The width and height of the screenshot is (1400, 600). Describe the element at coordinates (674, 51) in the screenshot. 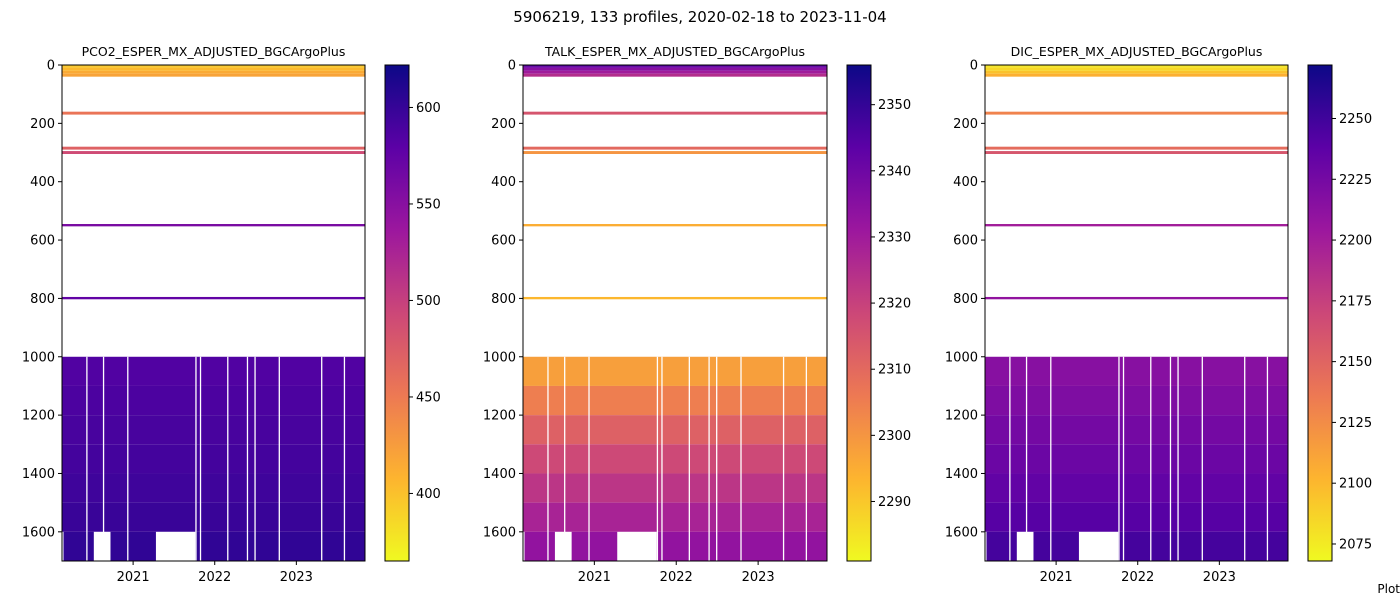

I see `subplot-title: TALK_ESPER_MX_ADJUSTED_BGCArgoPlus` at that location.